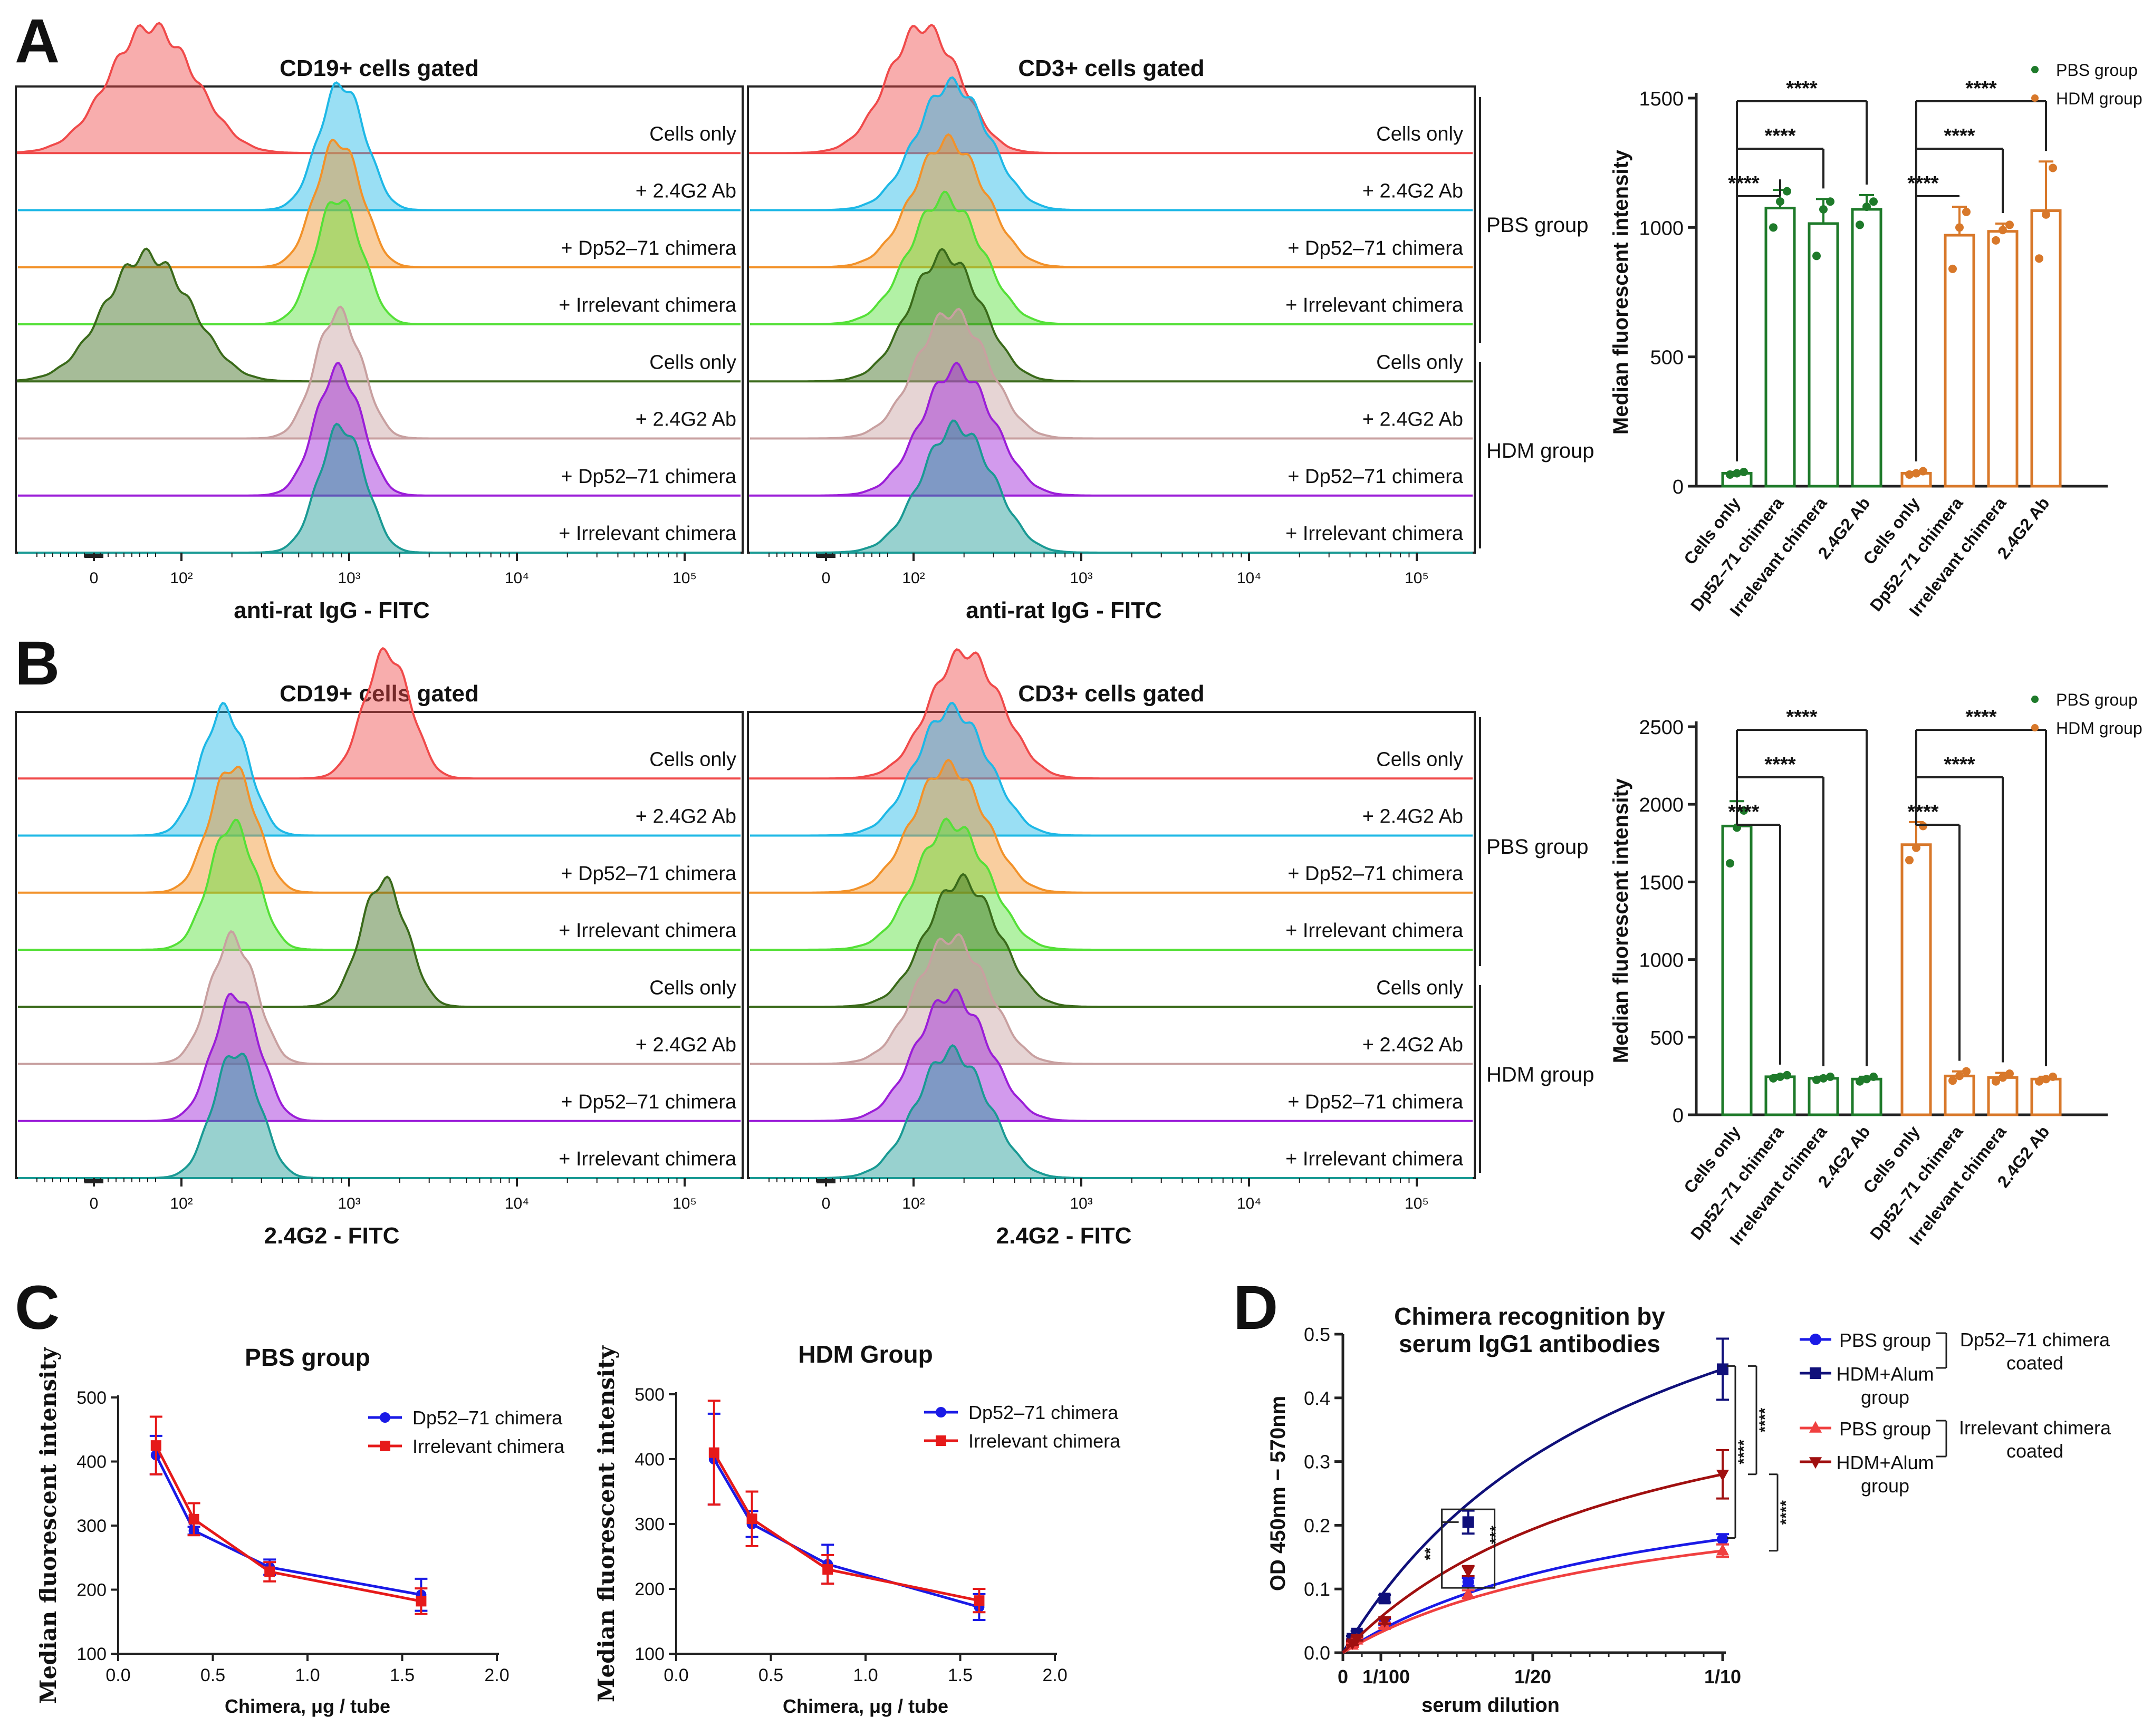 The height and width of the screenshot is (1736, 2152). Describe the element at coordinates (1317, 1653) in the screenshot. I see `y-tick-label: 0.0` at that location.